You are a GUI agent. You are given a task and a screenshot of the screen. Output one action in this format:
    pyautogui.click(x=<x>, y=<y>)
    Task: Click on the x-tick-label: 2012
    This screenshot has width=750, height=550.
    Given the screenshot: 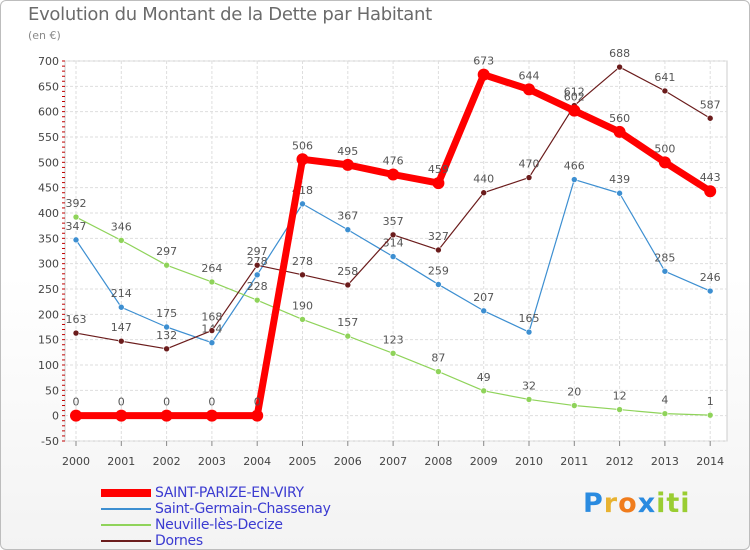 What is the action you would take?
    pyautogui.click(x=620, y=461)
    